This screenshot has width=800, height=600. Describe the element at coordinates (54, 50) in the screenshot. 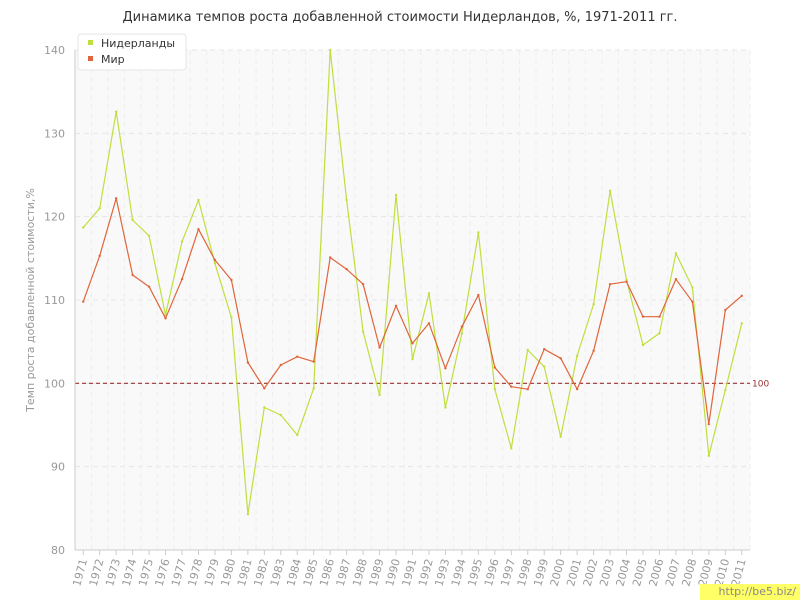

I see `y-tick-label: 140` at that location.